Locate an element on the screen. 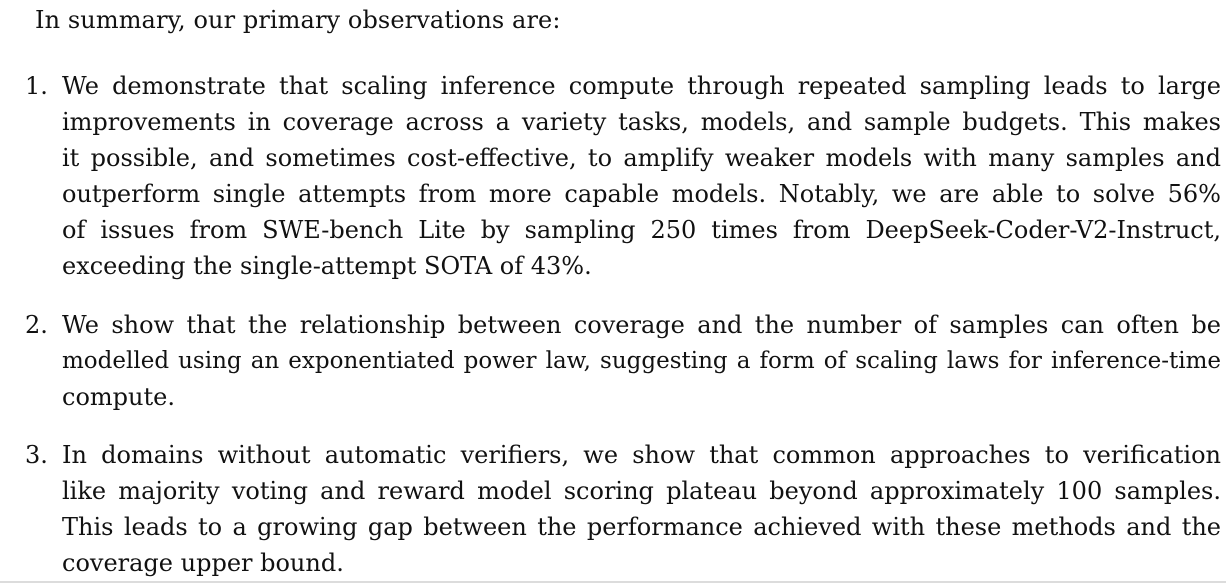  item-number: 3. is located at coordinates (36, 455).